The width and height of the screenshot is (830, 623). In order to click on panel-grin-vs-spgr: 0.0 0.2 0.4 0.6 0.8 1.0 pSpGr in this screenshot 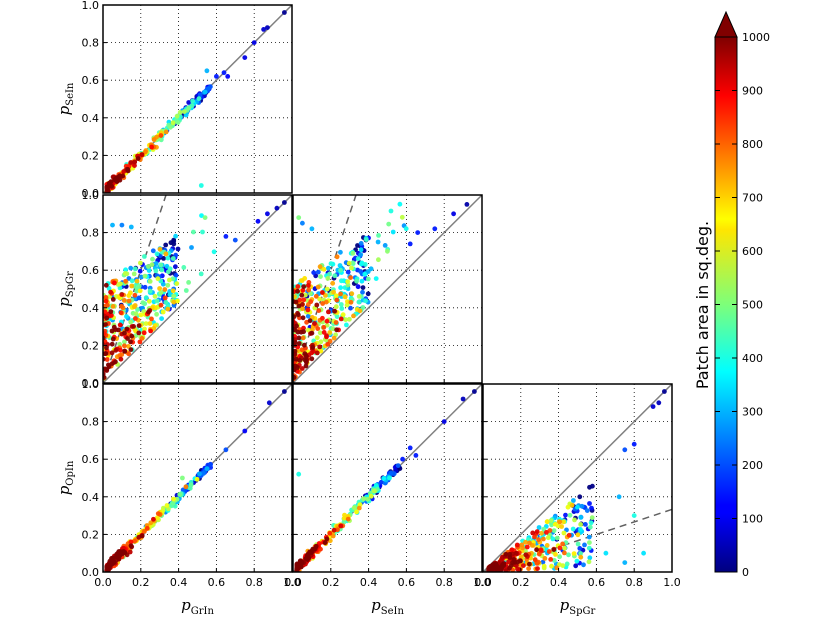, I will do `click(174, 289)`.